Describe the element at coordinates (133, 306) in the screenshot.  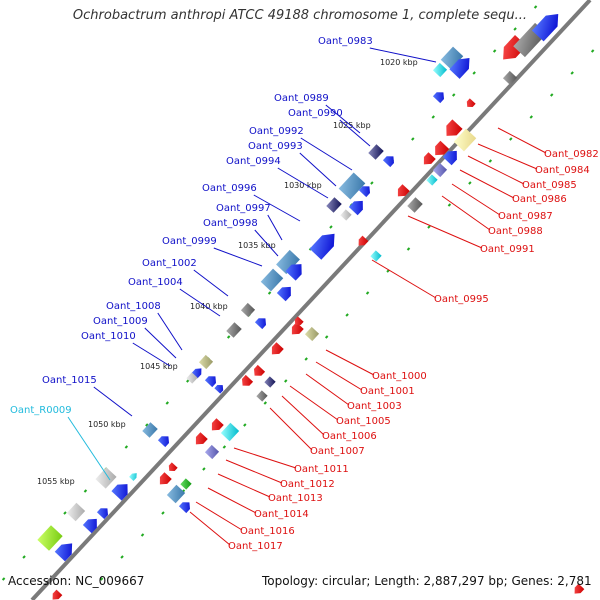
I see `gene-label-left: Oant_1008` at that location.